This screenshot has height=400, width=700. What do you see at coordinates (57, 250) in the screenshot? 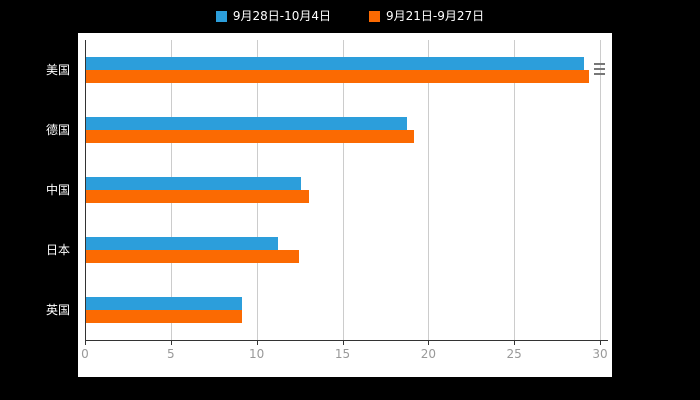
I see `category-label-4: 日本` at bounding box center [57, 250].